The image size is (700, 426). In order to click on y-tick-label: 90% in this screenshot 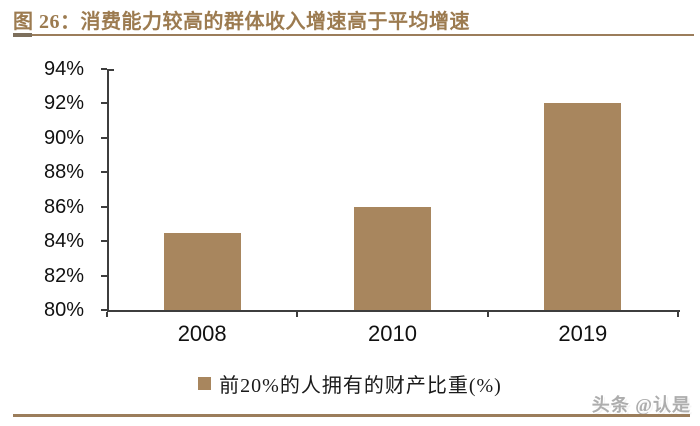, I will do `click(63, 137)`.